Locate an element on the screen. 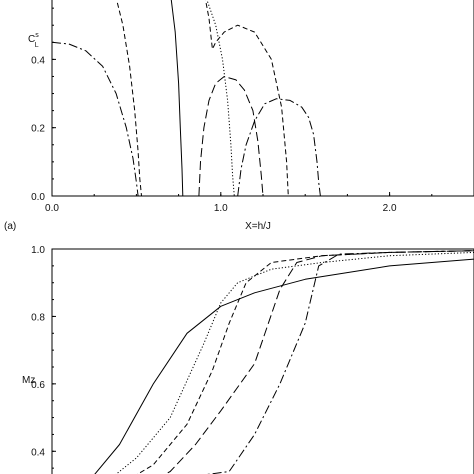  y-tick-label: 0.6 is located at coordinates (38, 385).